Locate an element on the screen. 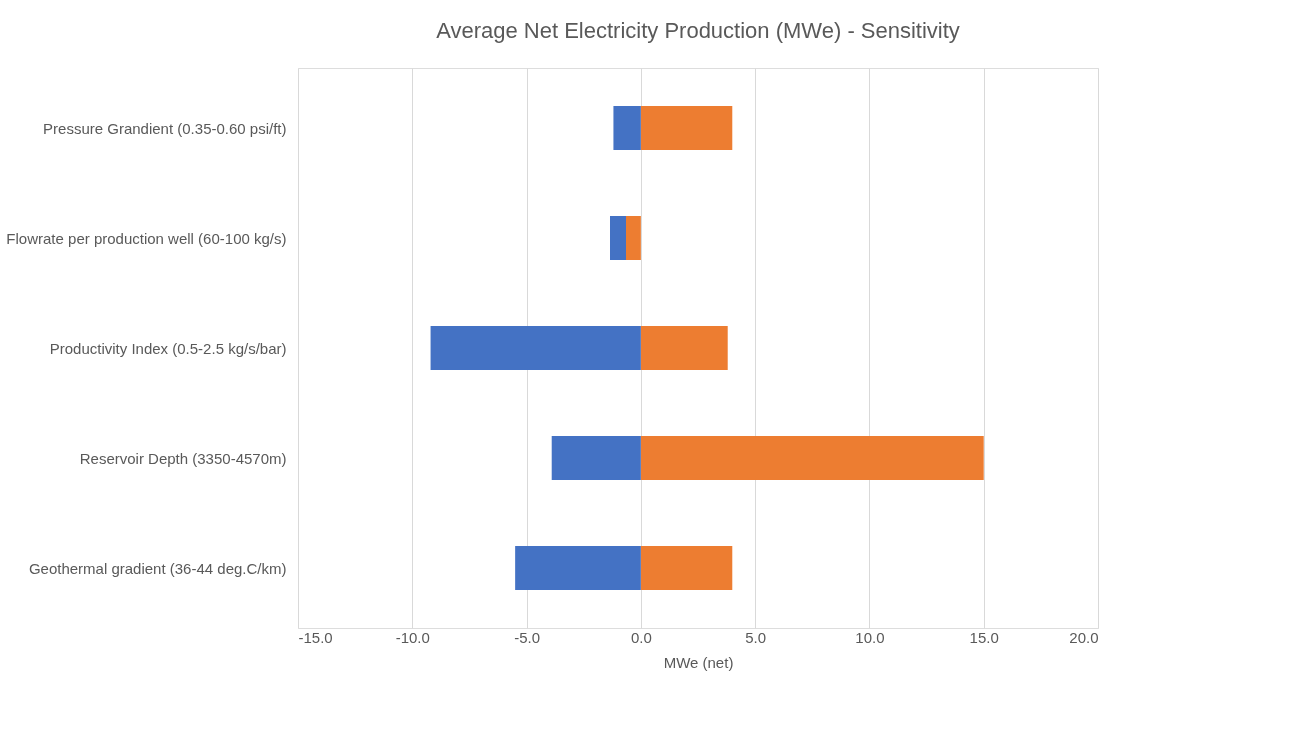  x-tick-label: 10.0 is located at coordinates (870, 637).